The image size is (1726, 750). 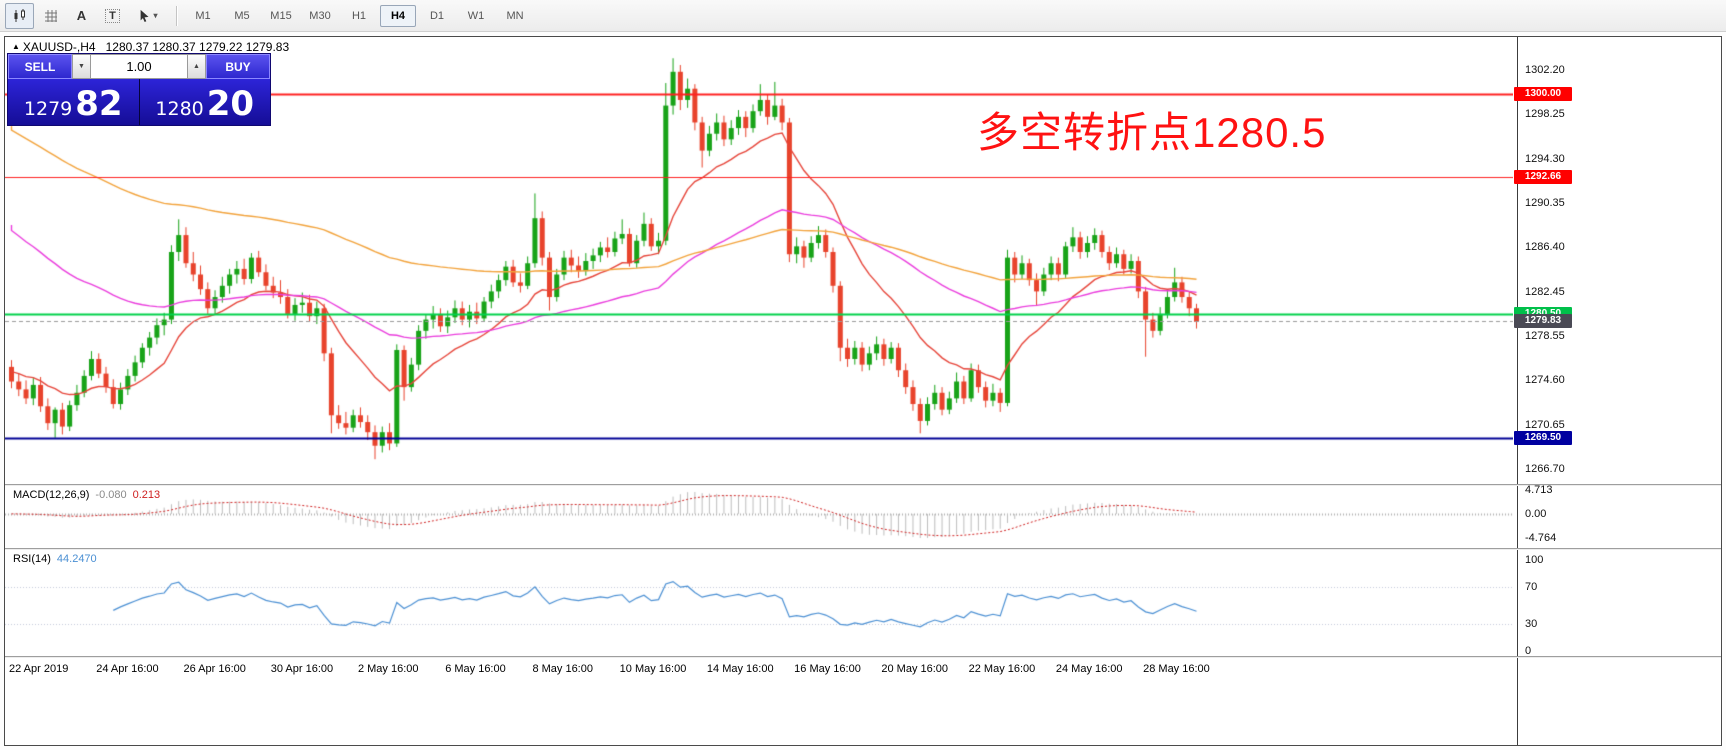 What do you see at coordinates (281, 15) in the screenshot?
I see `timeframe-button-m15: M15` at bounding box center [281, 15].